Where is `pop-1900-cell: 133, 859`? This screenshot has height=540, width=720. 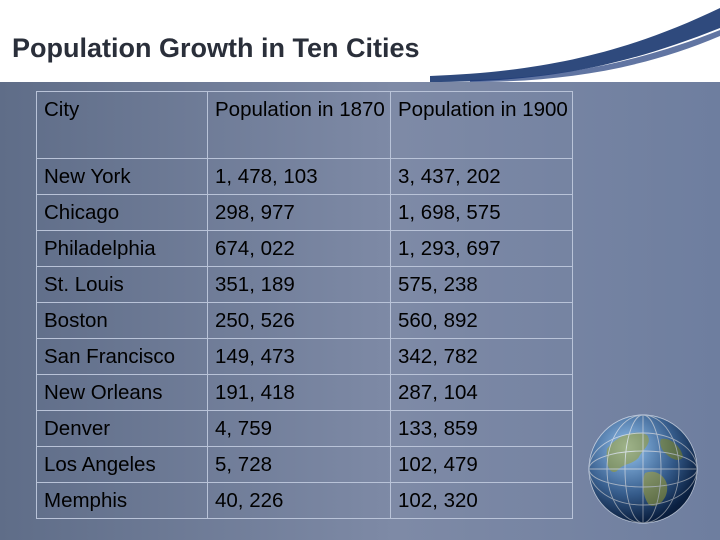 pop-1900-cell: 133, 859 is located at coordinates (481, 428).